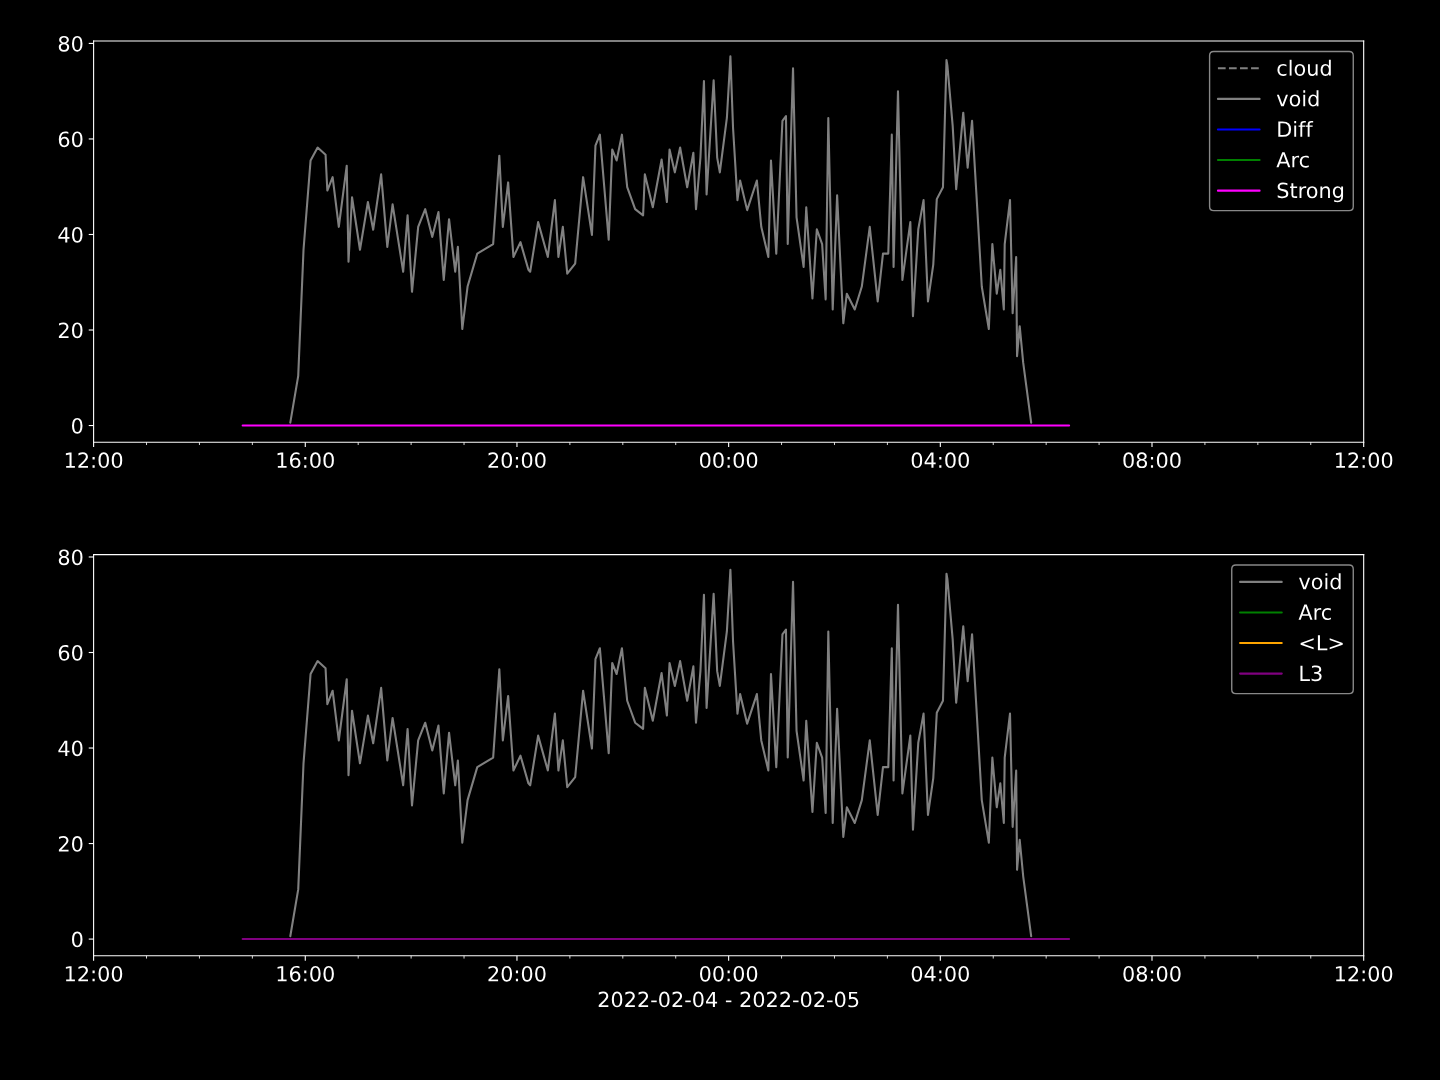 This screenshot has width=1440, height=1080. Describe the element at coordinates (1310, 192) in the screenshot. I see `legend-label: Strong` at that location.